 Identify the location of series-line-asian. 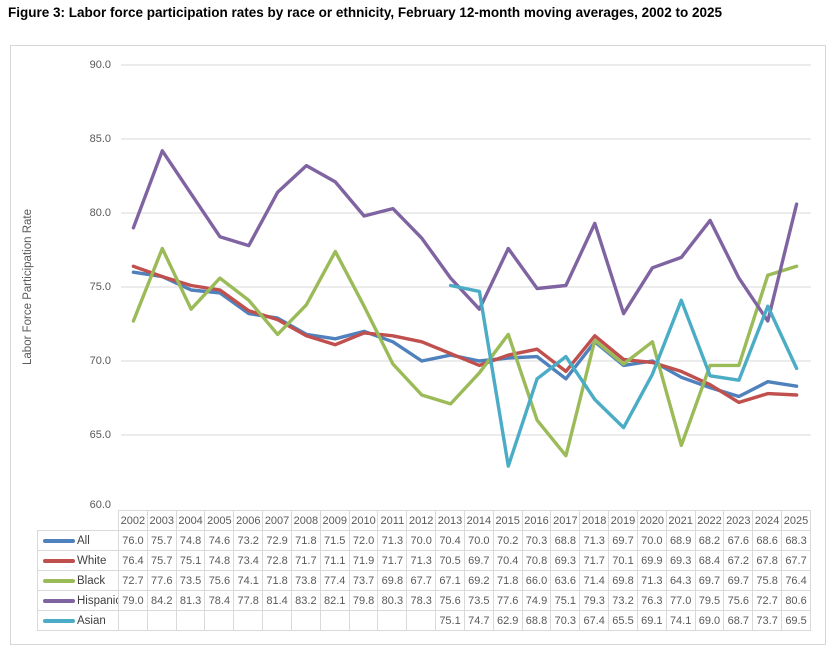
(623, 375).